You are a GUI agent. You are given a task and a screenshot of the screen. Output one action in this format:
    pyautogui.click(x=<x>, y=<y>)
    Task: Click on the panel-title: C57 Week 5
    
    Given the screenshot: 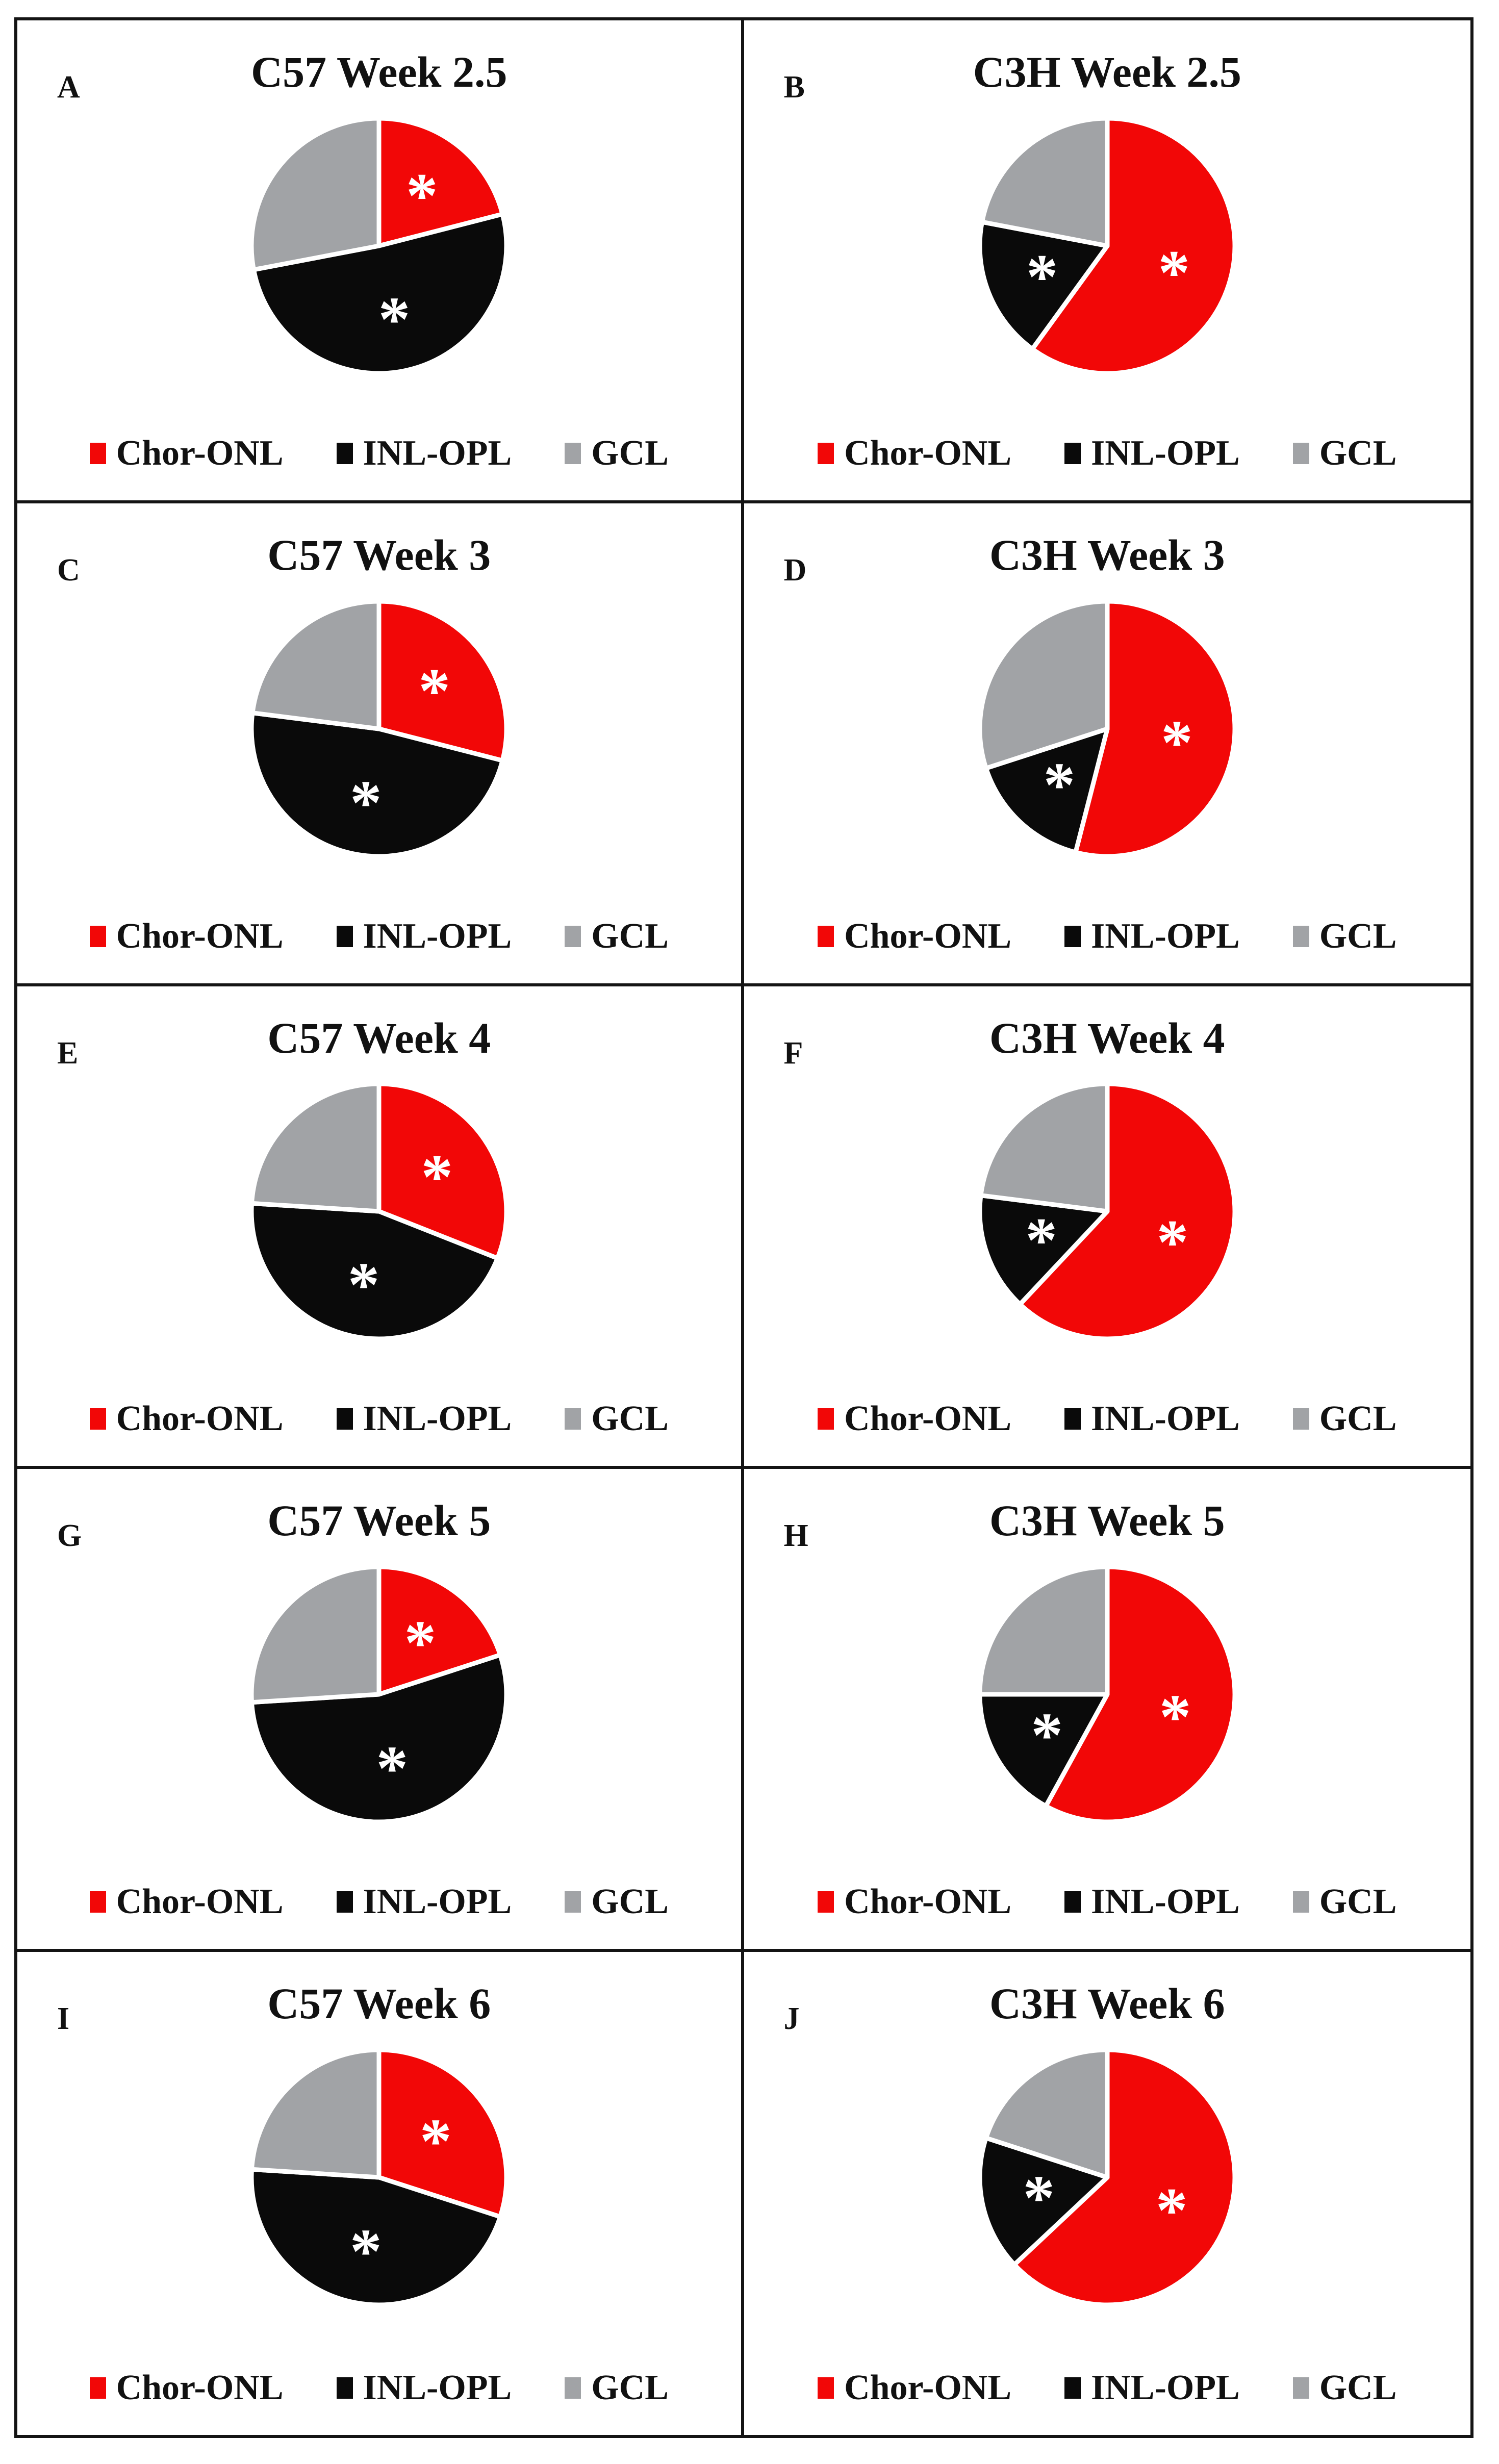 What is the action you would take?
    pyautogui.click(x=379, y=1520)
    